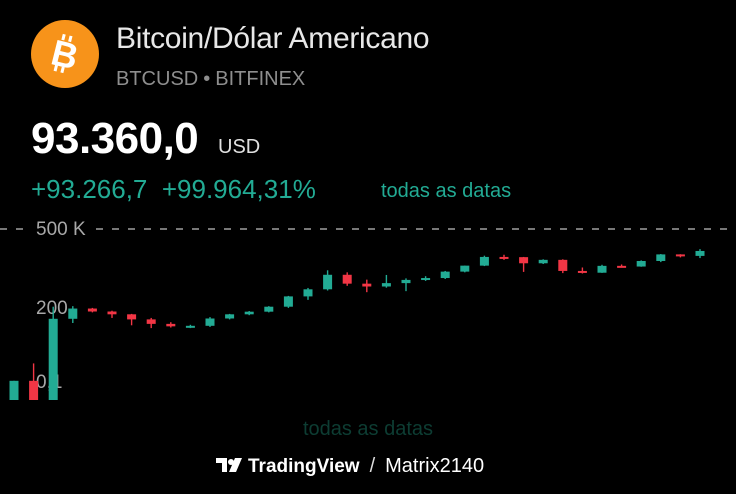 The image size is (736, 494). Describe the element at coordinates (115, 138) in the screenshot. I see `last-price: 93.360,0` at that location.